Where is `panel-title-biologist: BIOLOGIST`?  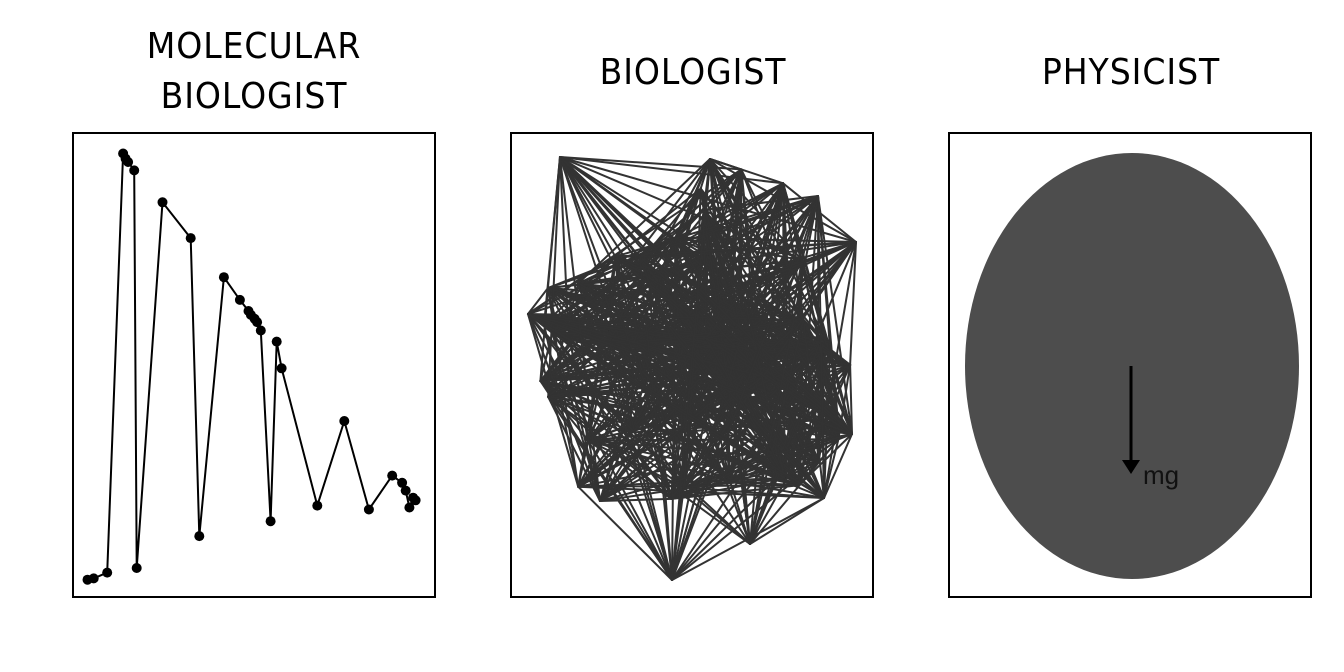
panel-title-biologist: BIOLOGIST is located at coordinates (693, 72).